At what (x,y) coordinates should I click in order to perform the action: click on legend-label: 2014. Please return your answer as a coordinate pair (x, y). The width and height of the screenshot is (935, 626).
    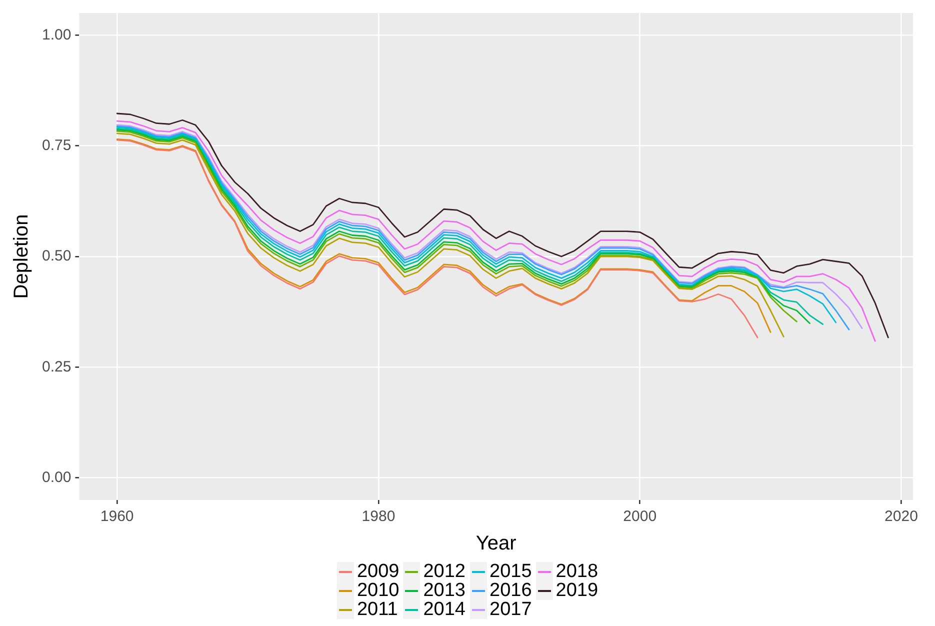
    Looking at the image, I should click on (444, 609).